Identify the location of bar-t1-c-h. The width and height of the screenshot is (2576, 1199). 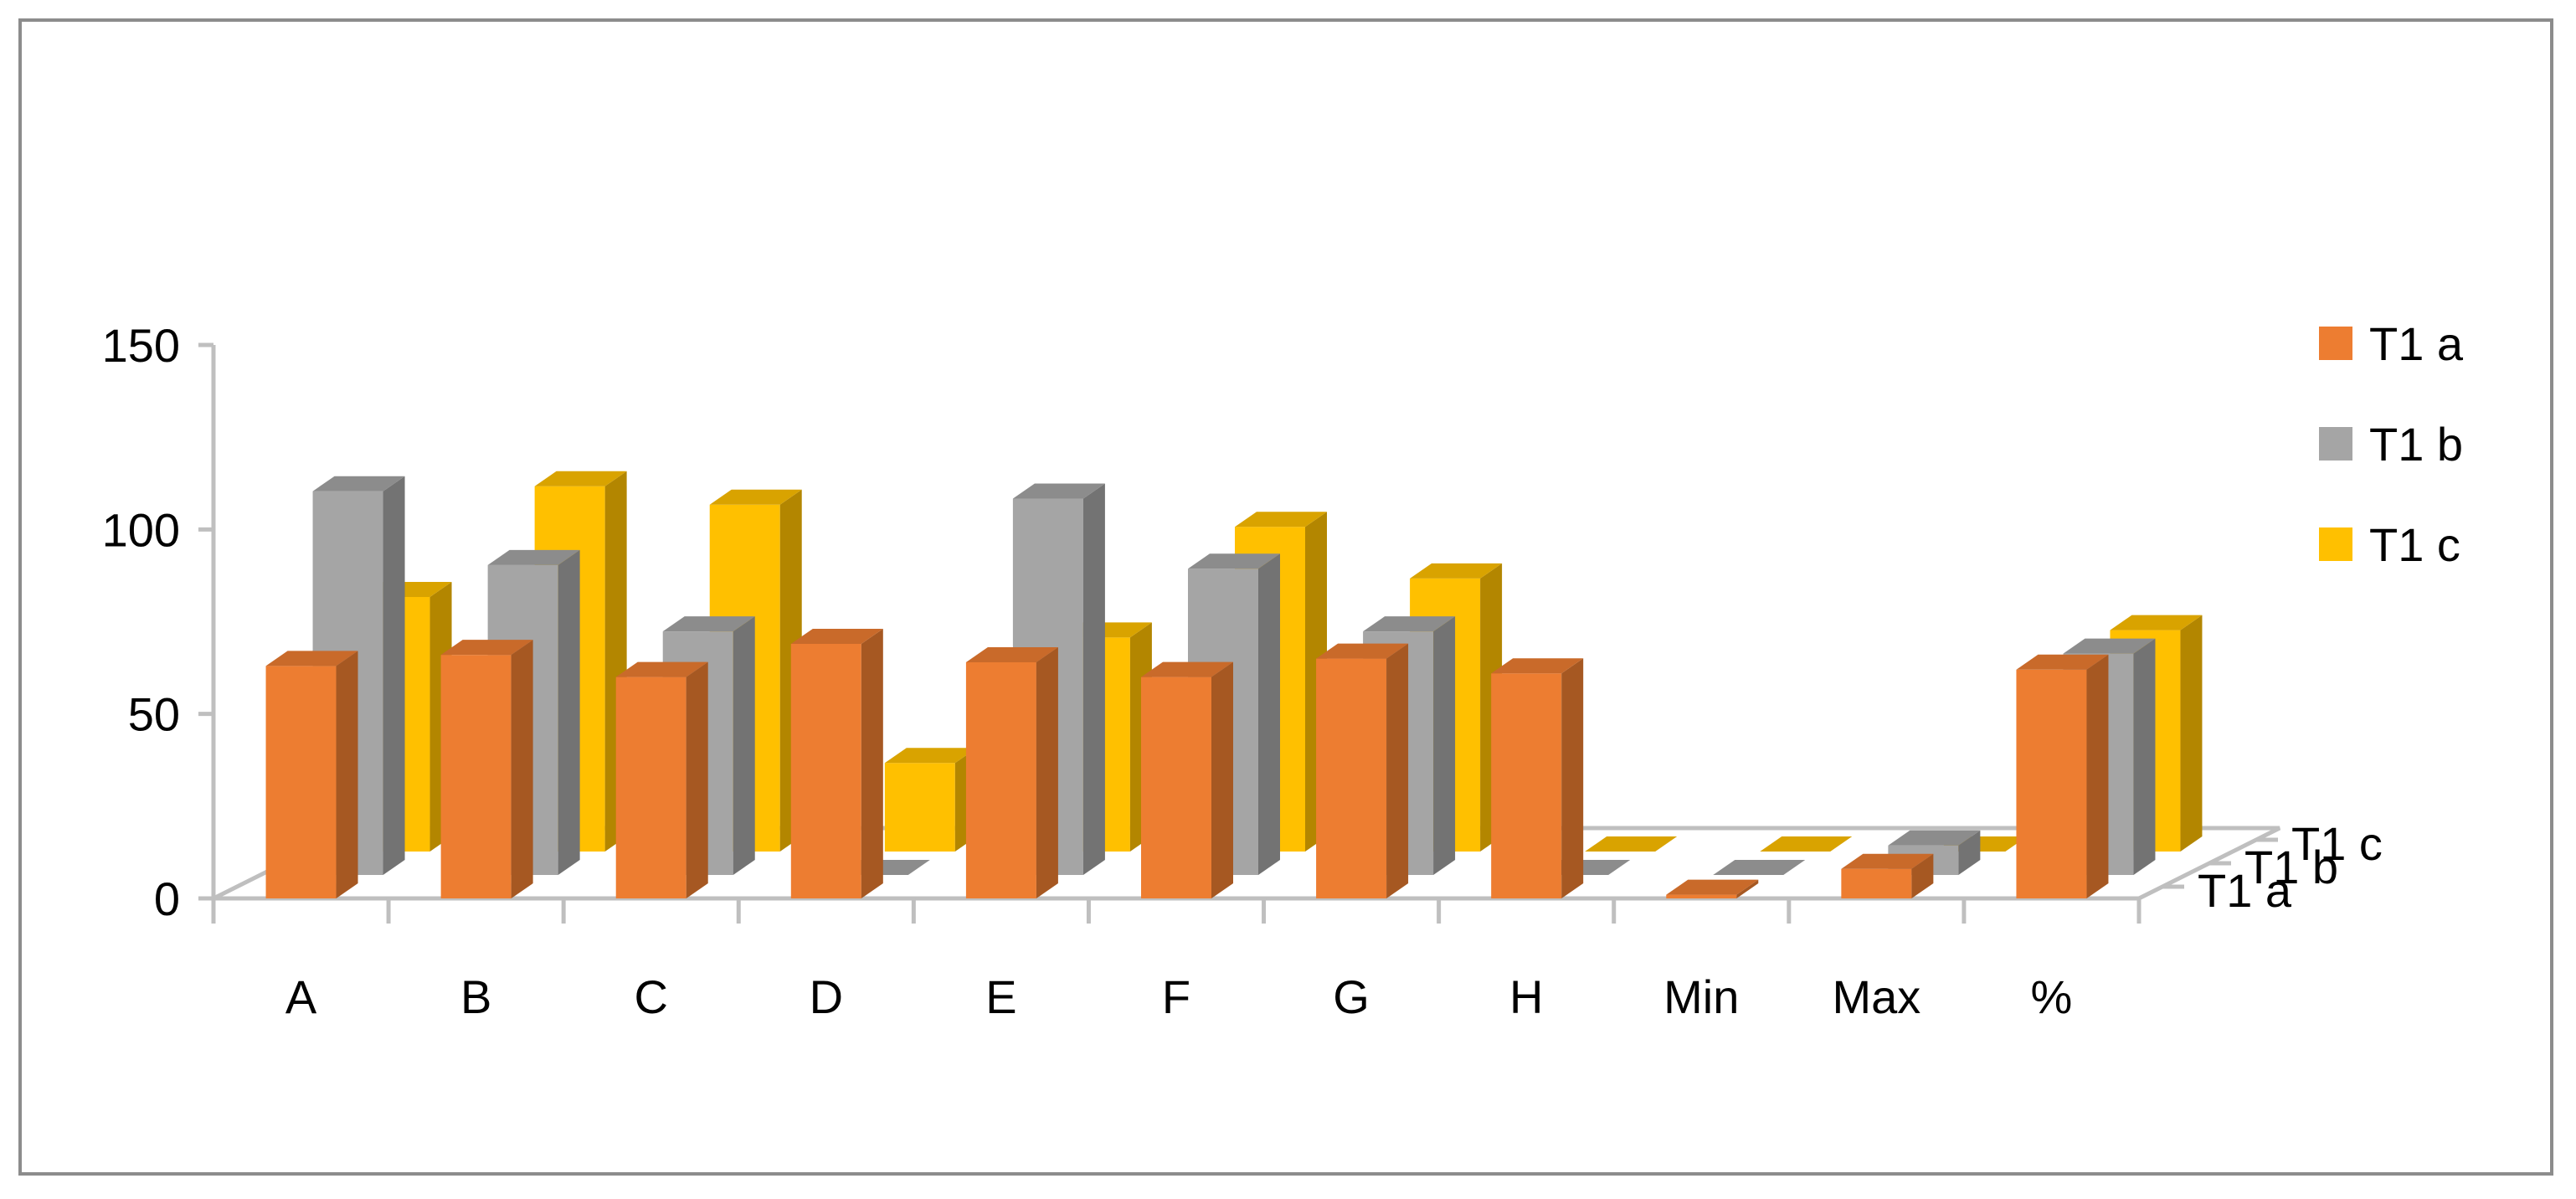
(1632, 844).